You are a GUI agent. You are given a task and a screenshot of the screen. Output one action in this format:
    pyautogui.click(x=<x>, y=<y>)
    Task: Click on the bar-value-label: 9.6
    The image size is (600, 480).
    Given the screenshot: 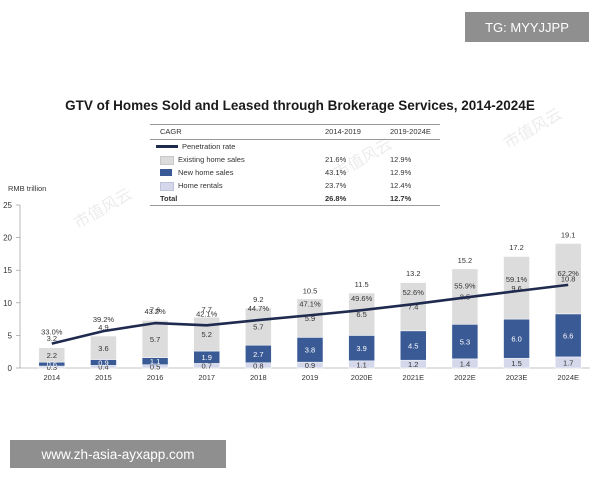 What is the action you would take?
    pyautogui.click(x=516, y=288)
    